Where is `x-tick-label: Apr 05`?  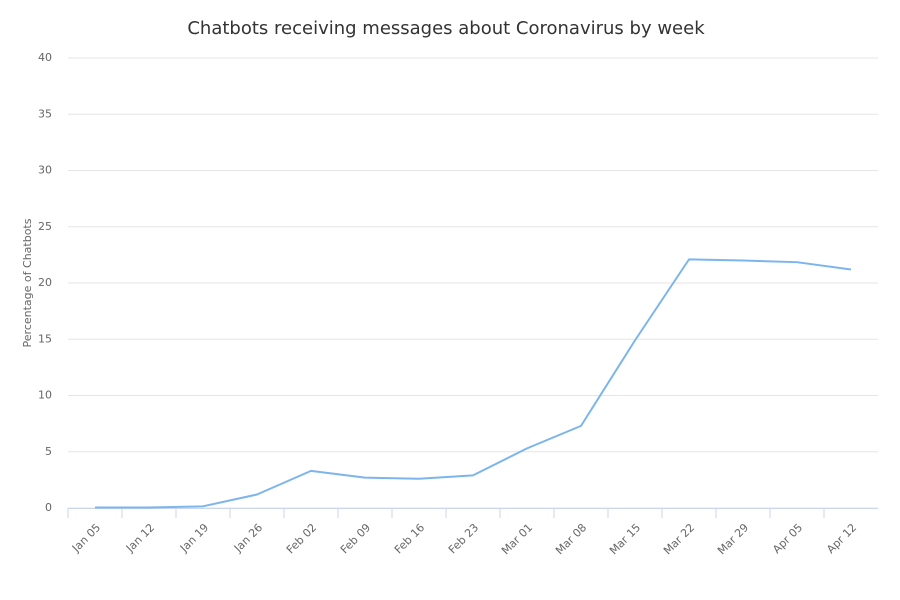 x-tick-label: Apr 05 is located at coordinates (787, 538).